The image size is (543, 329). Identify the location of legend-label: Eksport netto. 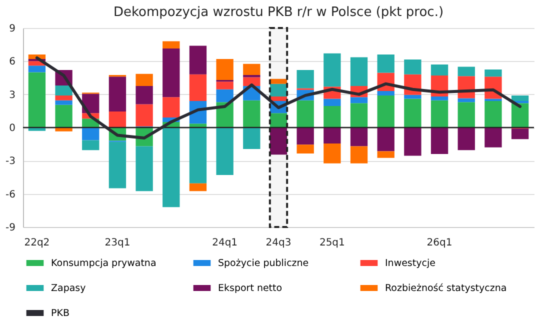
(250, 288).